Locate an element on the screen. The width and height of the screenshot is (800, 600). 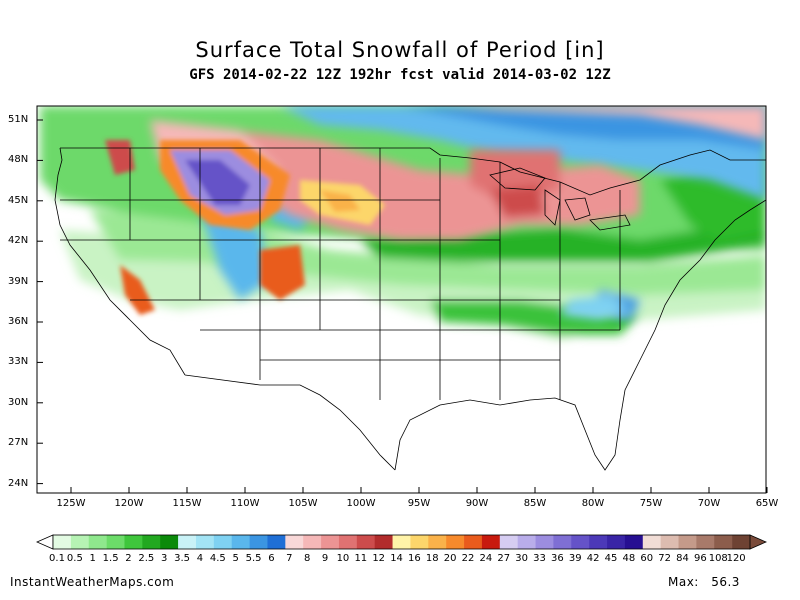
legend-label: 24 is located at coordinates (486, 558).